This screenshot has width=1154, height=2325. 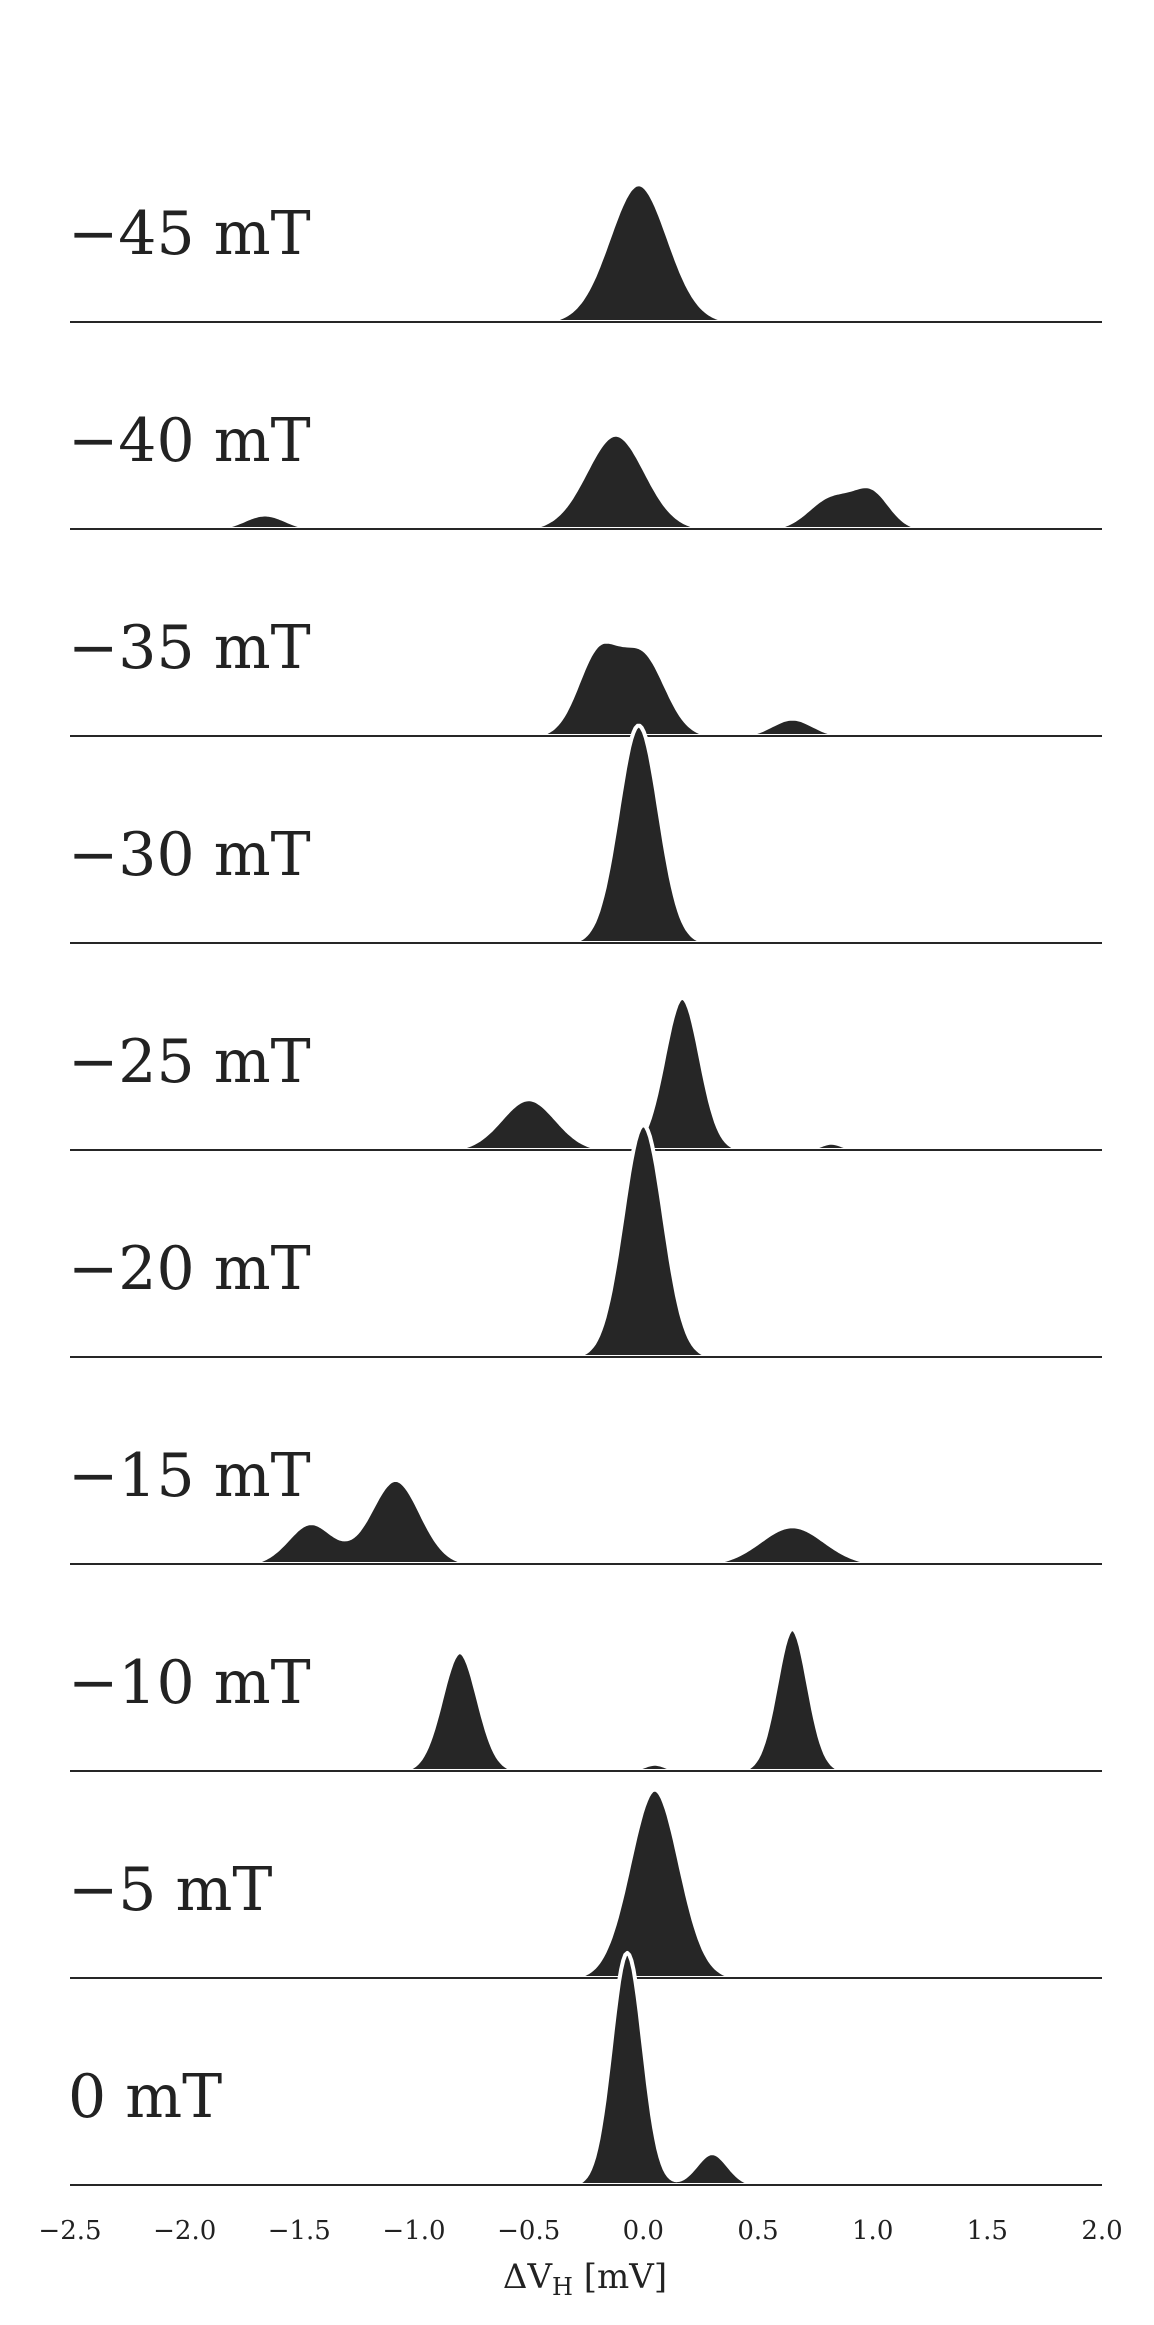 I want to click on ridge-row: −10 mT, so click(x=586, y=1699).